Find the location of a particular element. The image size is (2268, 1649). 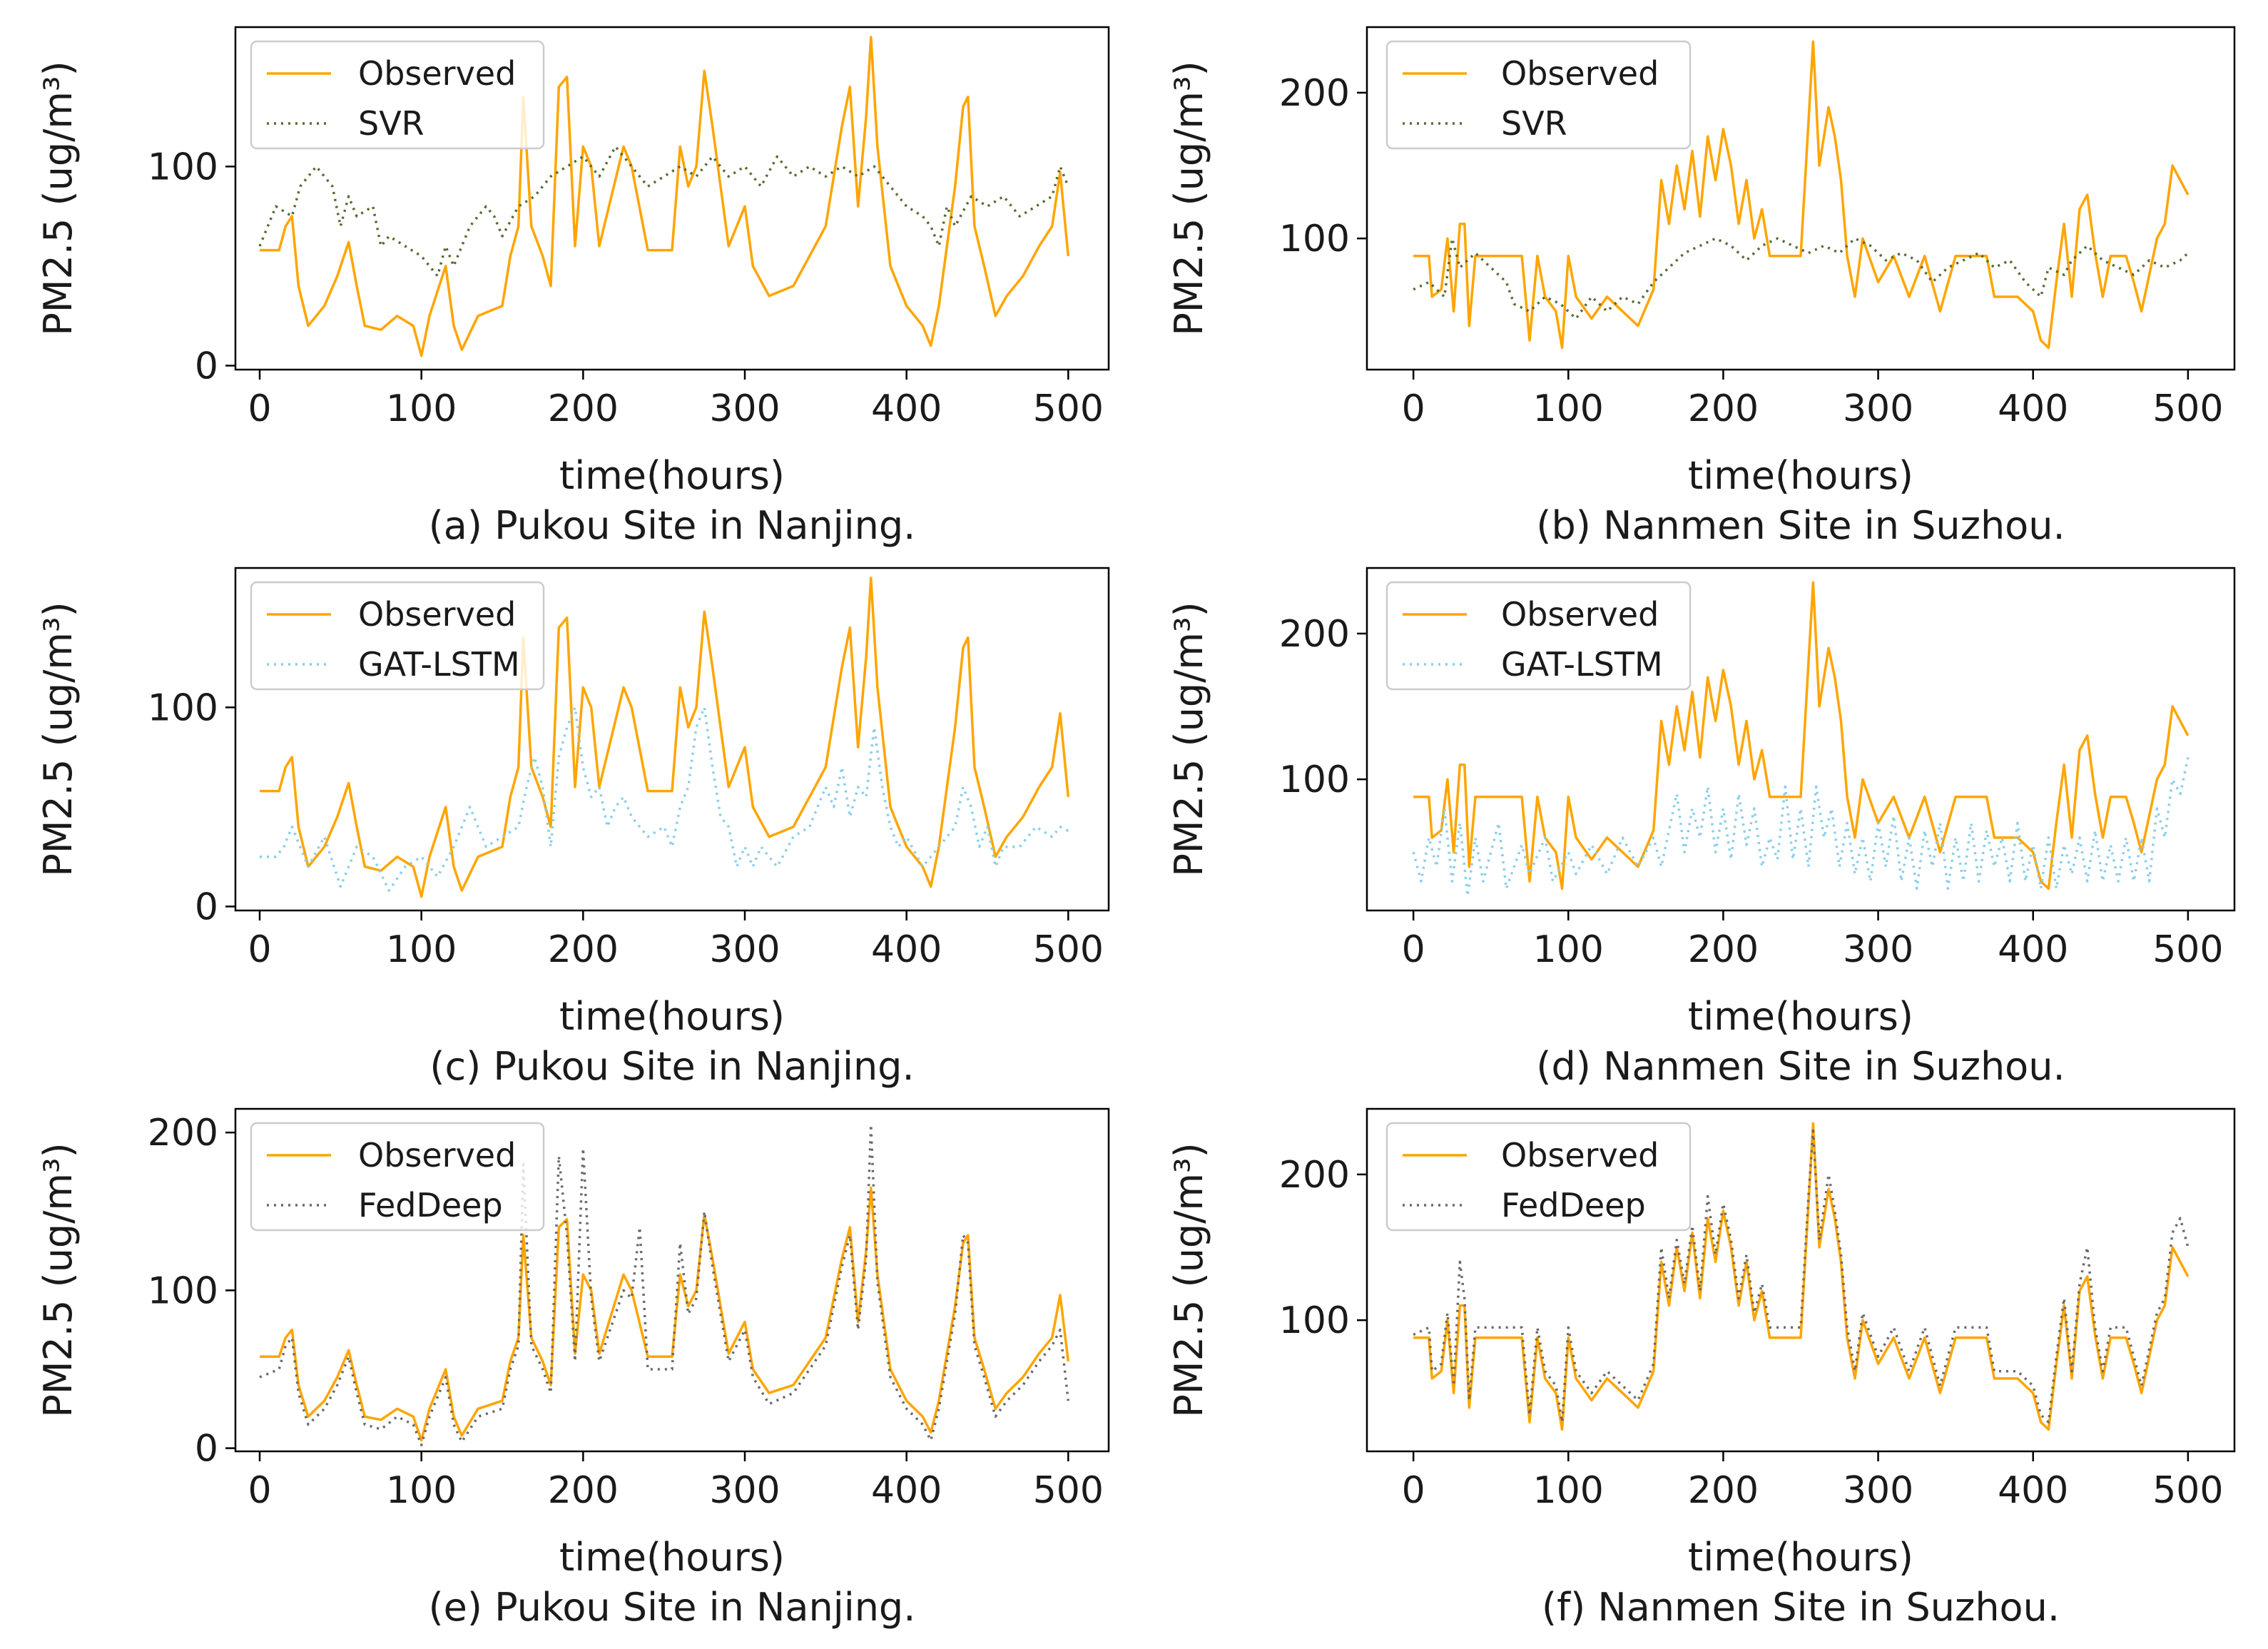

tick-group: 0 100 200 300 400 500 0 100 200 is located at coordinates (626, 1312).